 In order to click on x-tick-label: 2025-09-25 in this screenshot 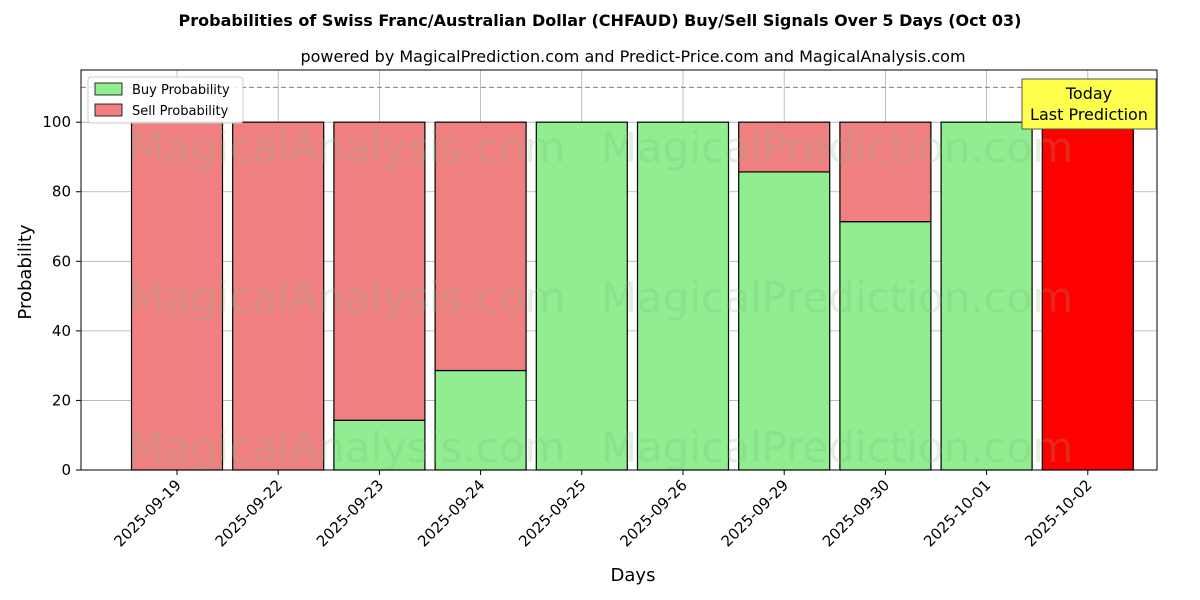, I will do `click(552, 513)`.